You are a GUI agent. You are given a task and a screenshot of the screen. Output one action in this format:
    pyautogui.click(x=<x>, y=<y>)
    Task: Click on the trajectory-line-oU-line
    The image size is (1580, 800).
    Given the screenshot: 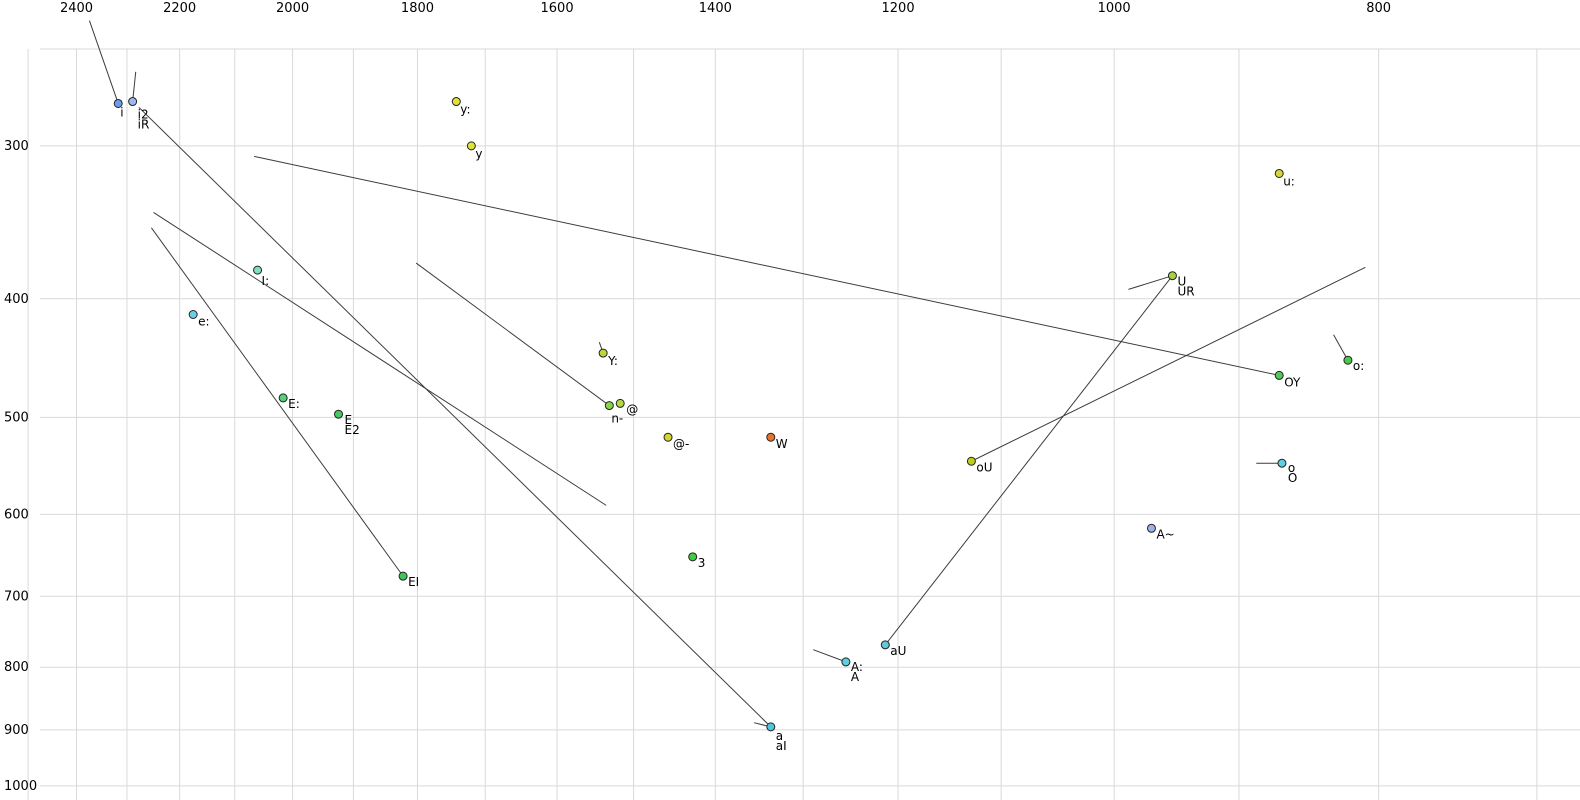 What is the action you would take?
    pyautogui.click(x=1168, y=364)
    